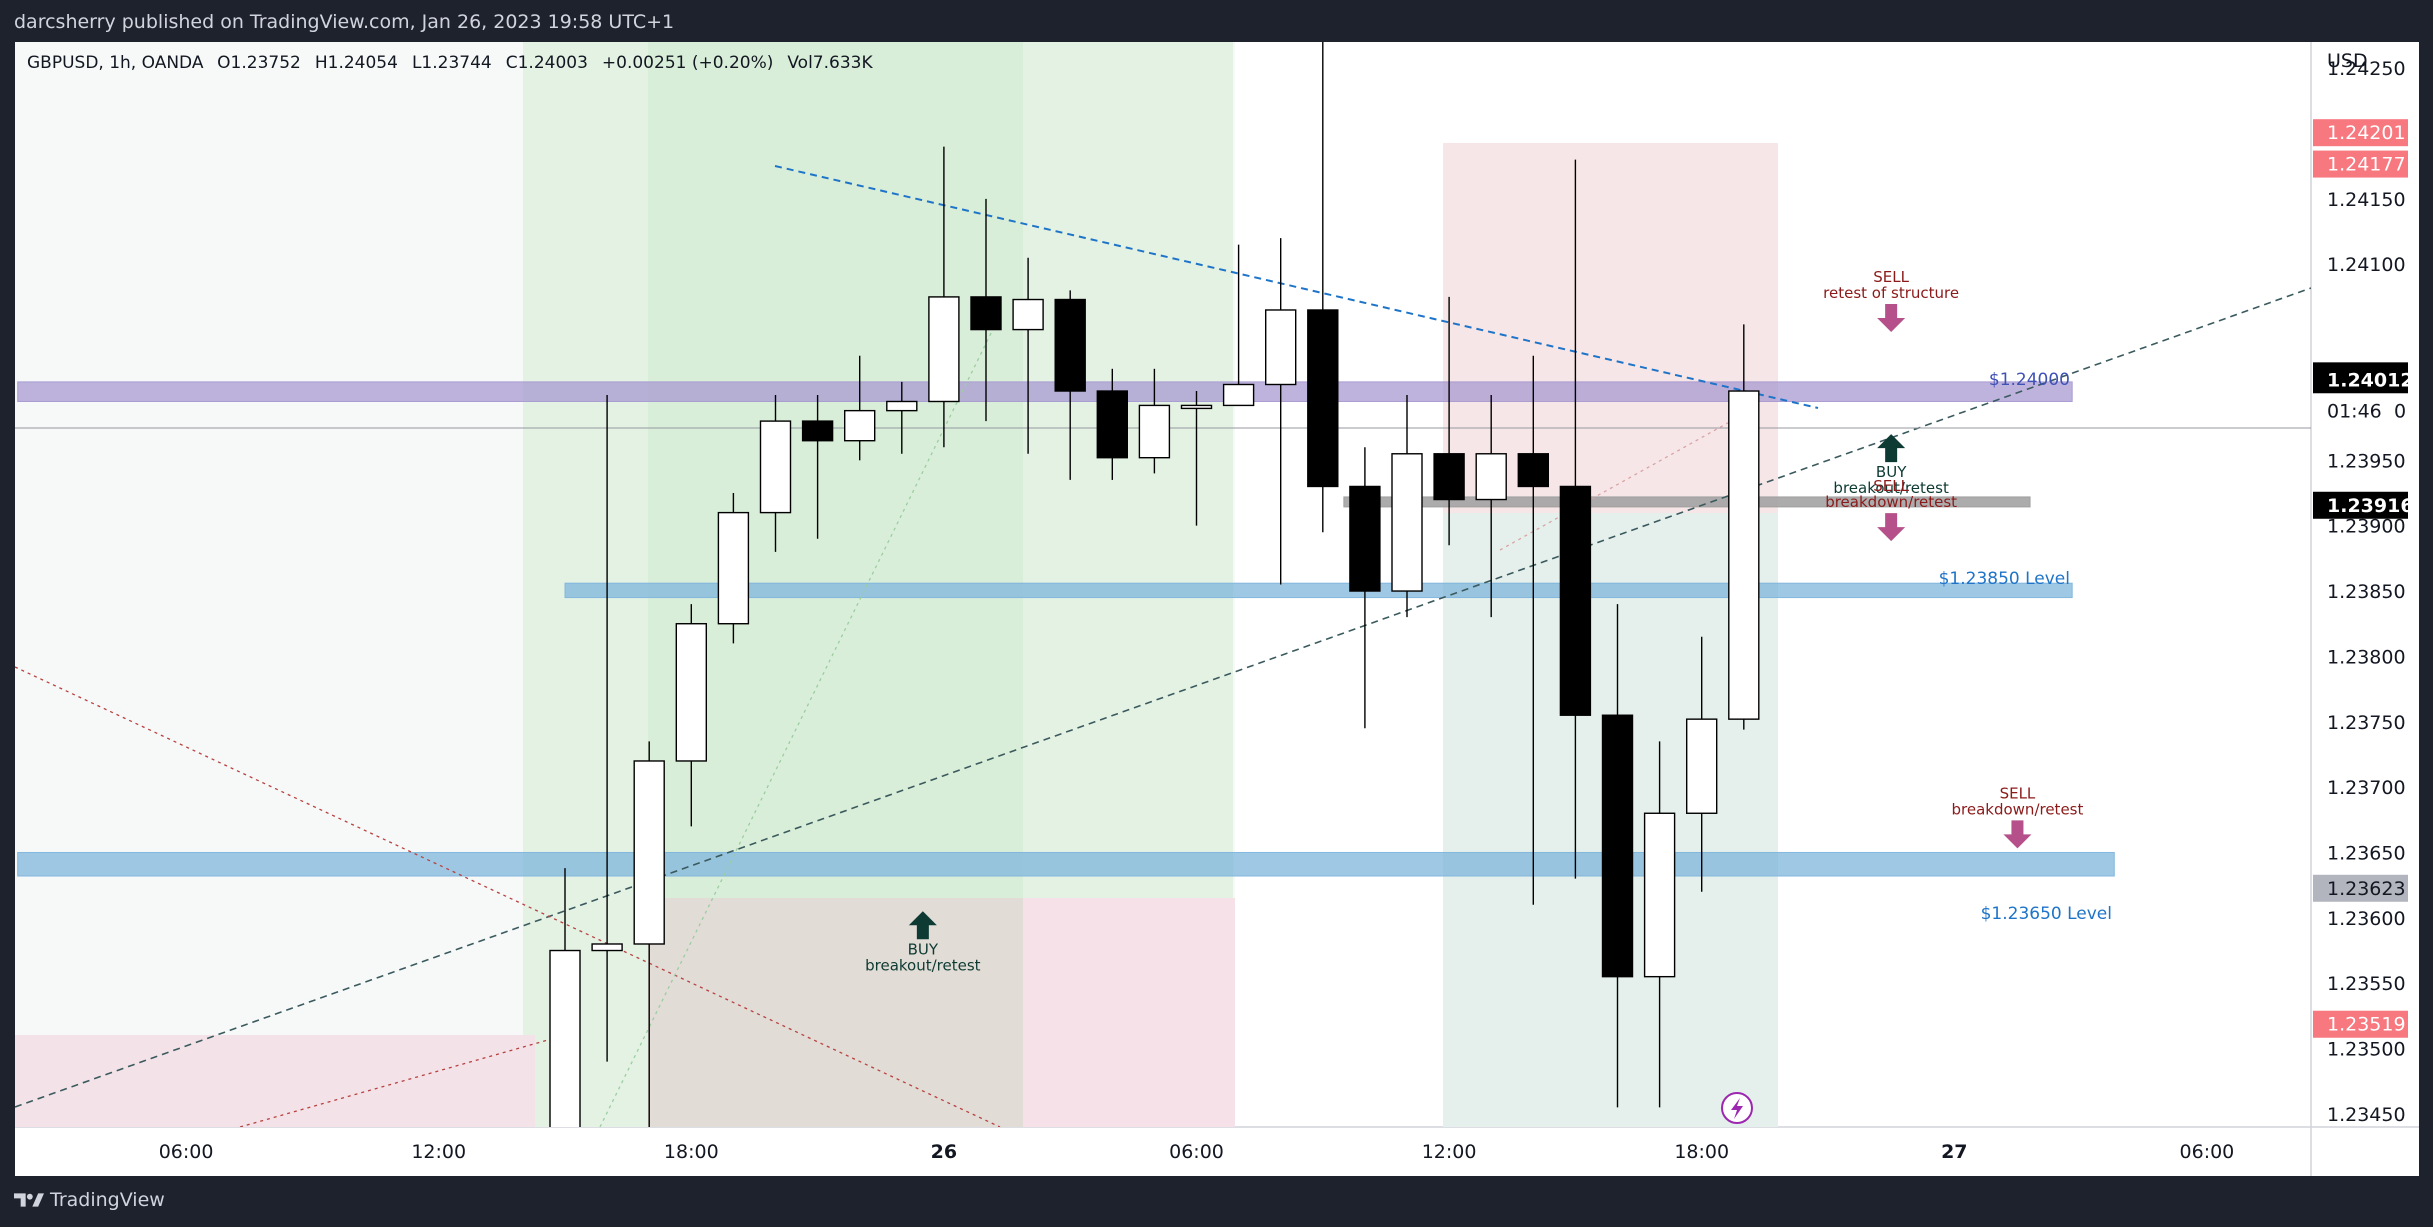 Image resolution: width=2433 pixels, height=1227 pixels. Describe the element at coordinates (547, 63) in the screenshot. I see `legend-close: C1.24003` at that location.